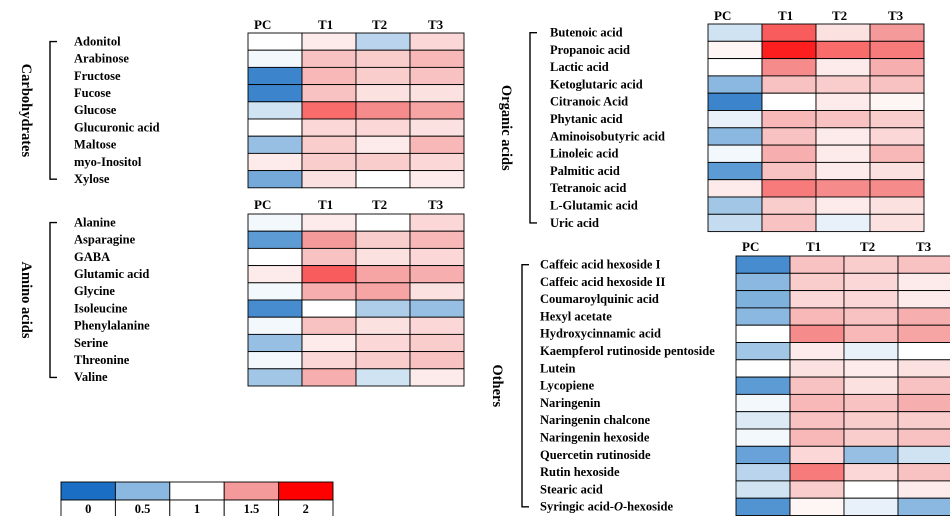 The width and height of the screenshot is (950, 516). I want to click on organic-acids-row-label: Ketoglutaric acid, so click(596, 84).